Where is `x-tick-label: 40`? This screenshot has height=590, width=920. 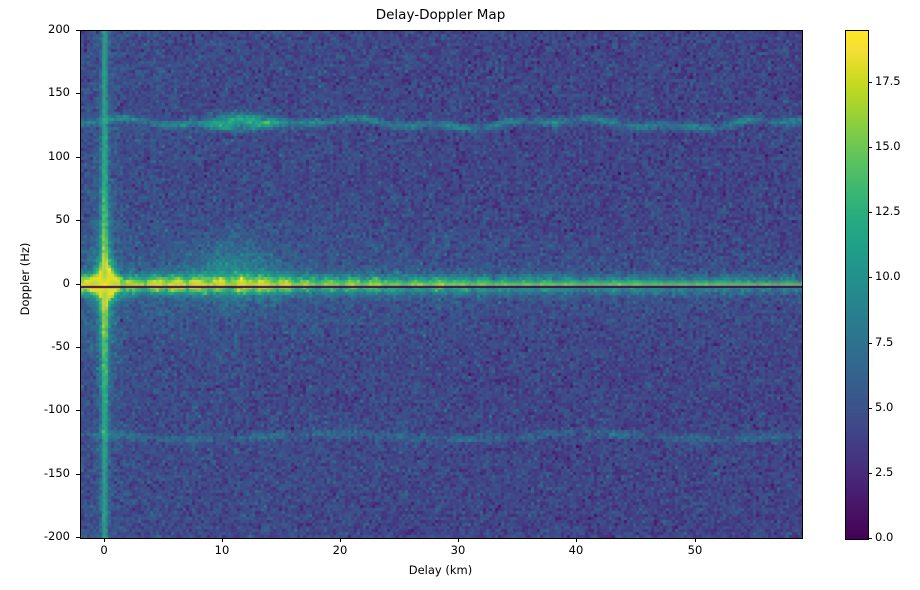
x-tick-label: 40 is located at coordinates (576, 550).